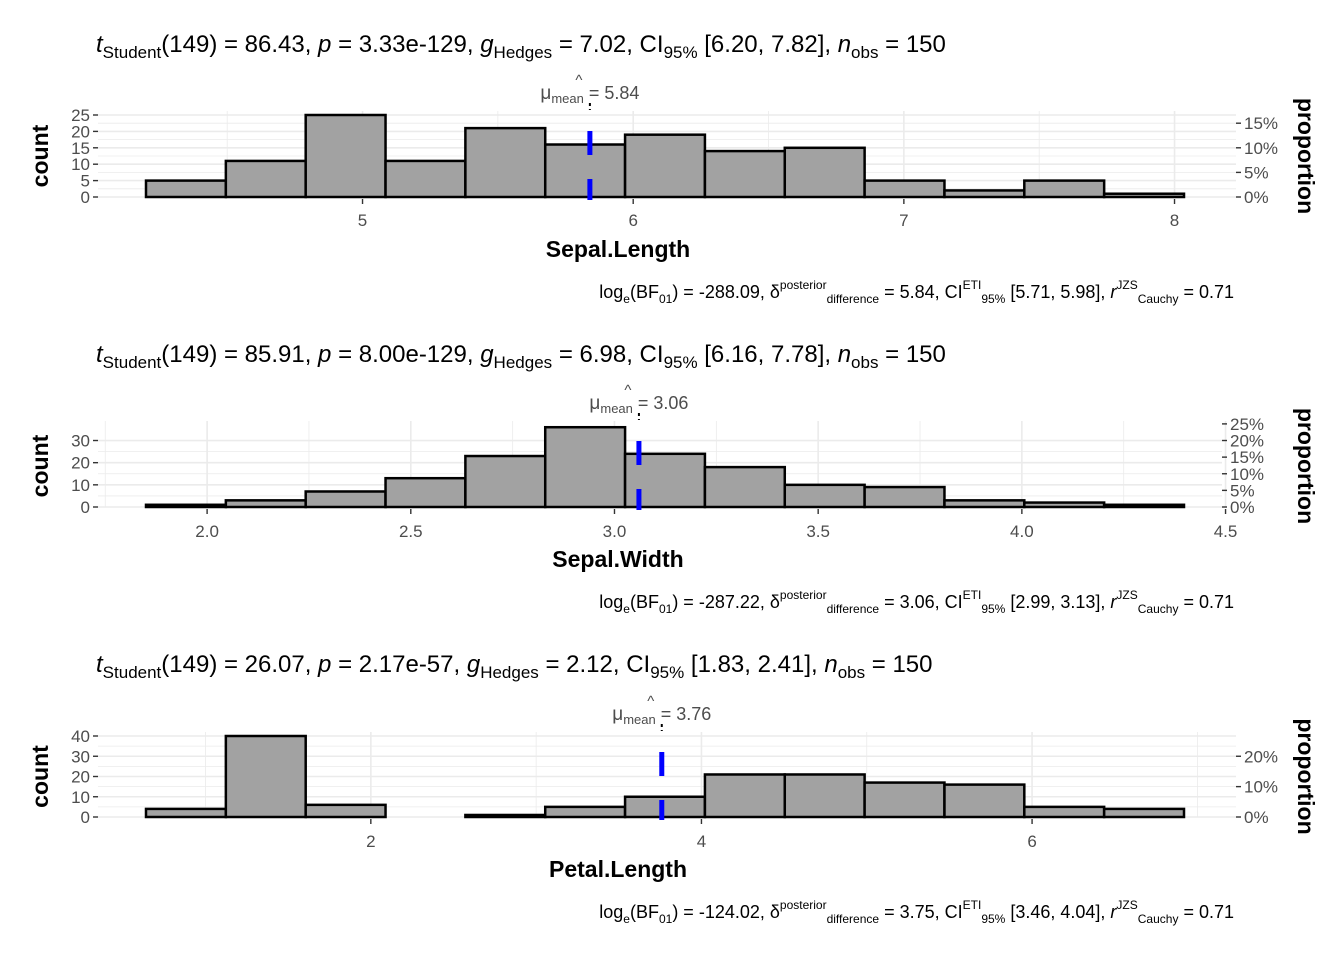  Describe the element at coordinates (80, 148) in the screenshot. I see `y-tick-label: 15` at that location.